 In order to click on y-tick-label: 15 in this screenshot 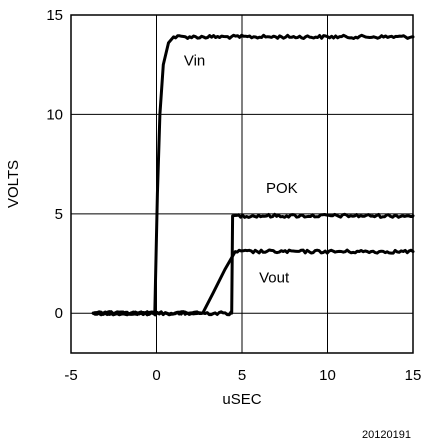, I will do `click(54, 15)`.